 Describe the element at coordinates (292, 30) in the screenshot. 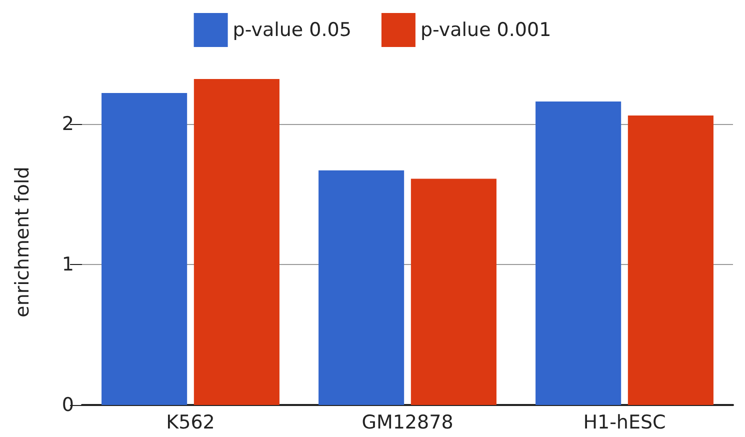

I see `legend-label: p-value 0.05` at that location.